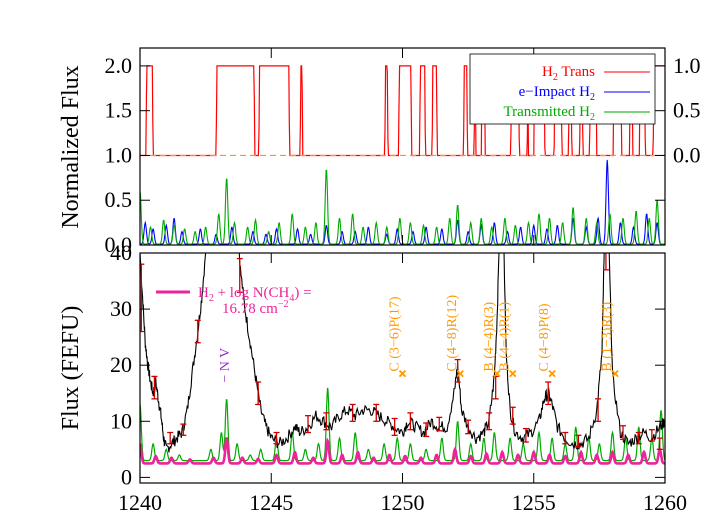 This screenshot has width=704, height=519. I want to click on e-impact-h2-line, so click(402, 202).